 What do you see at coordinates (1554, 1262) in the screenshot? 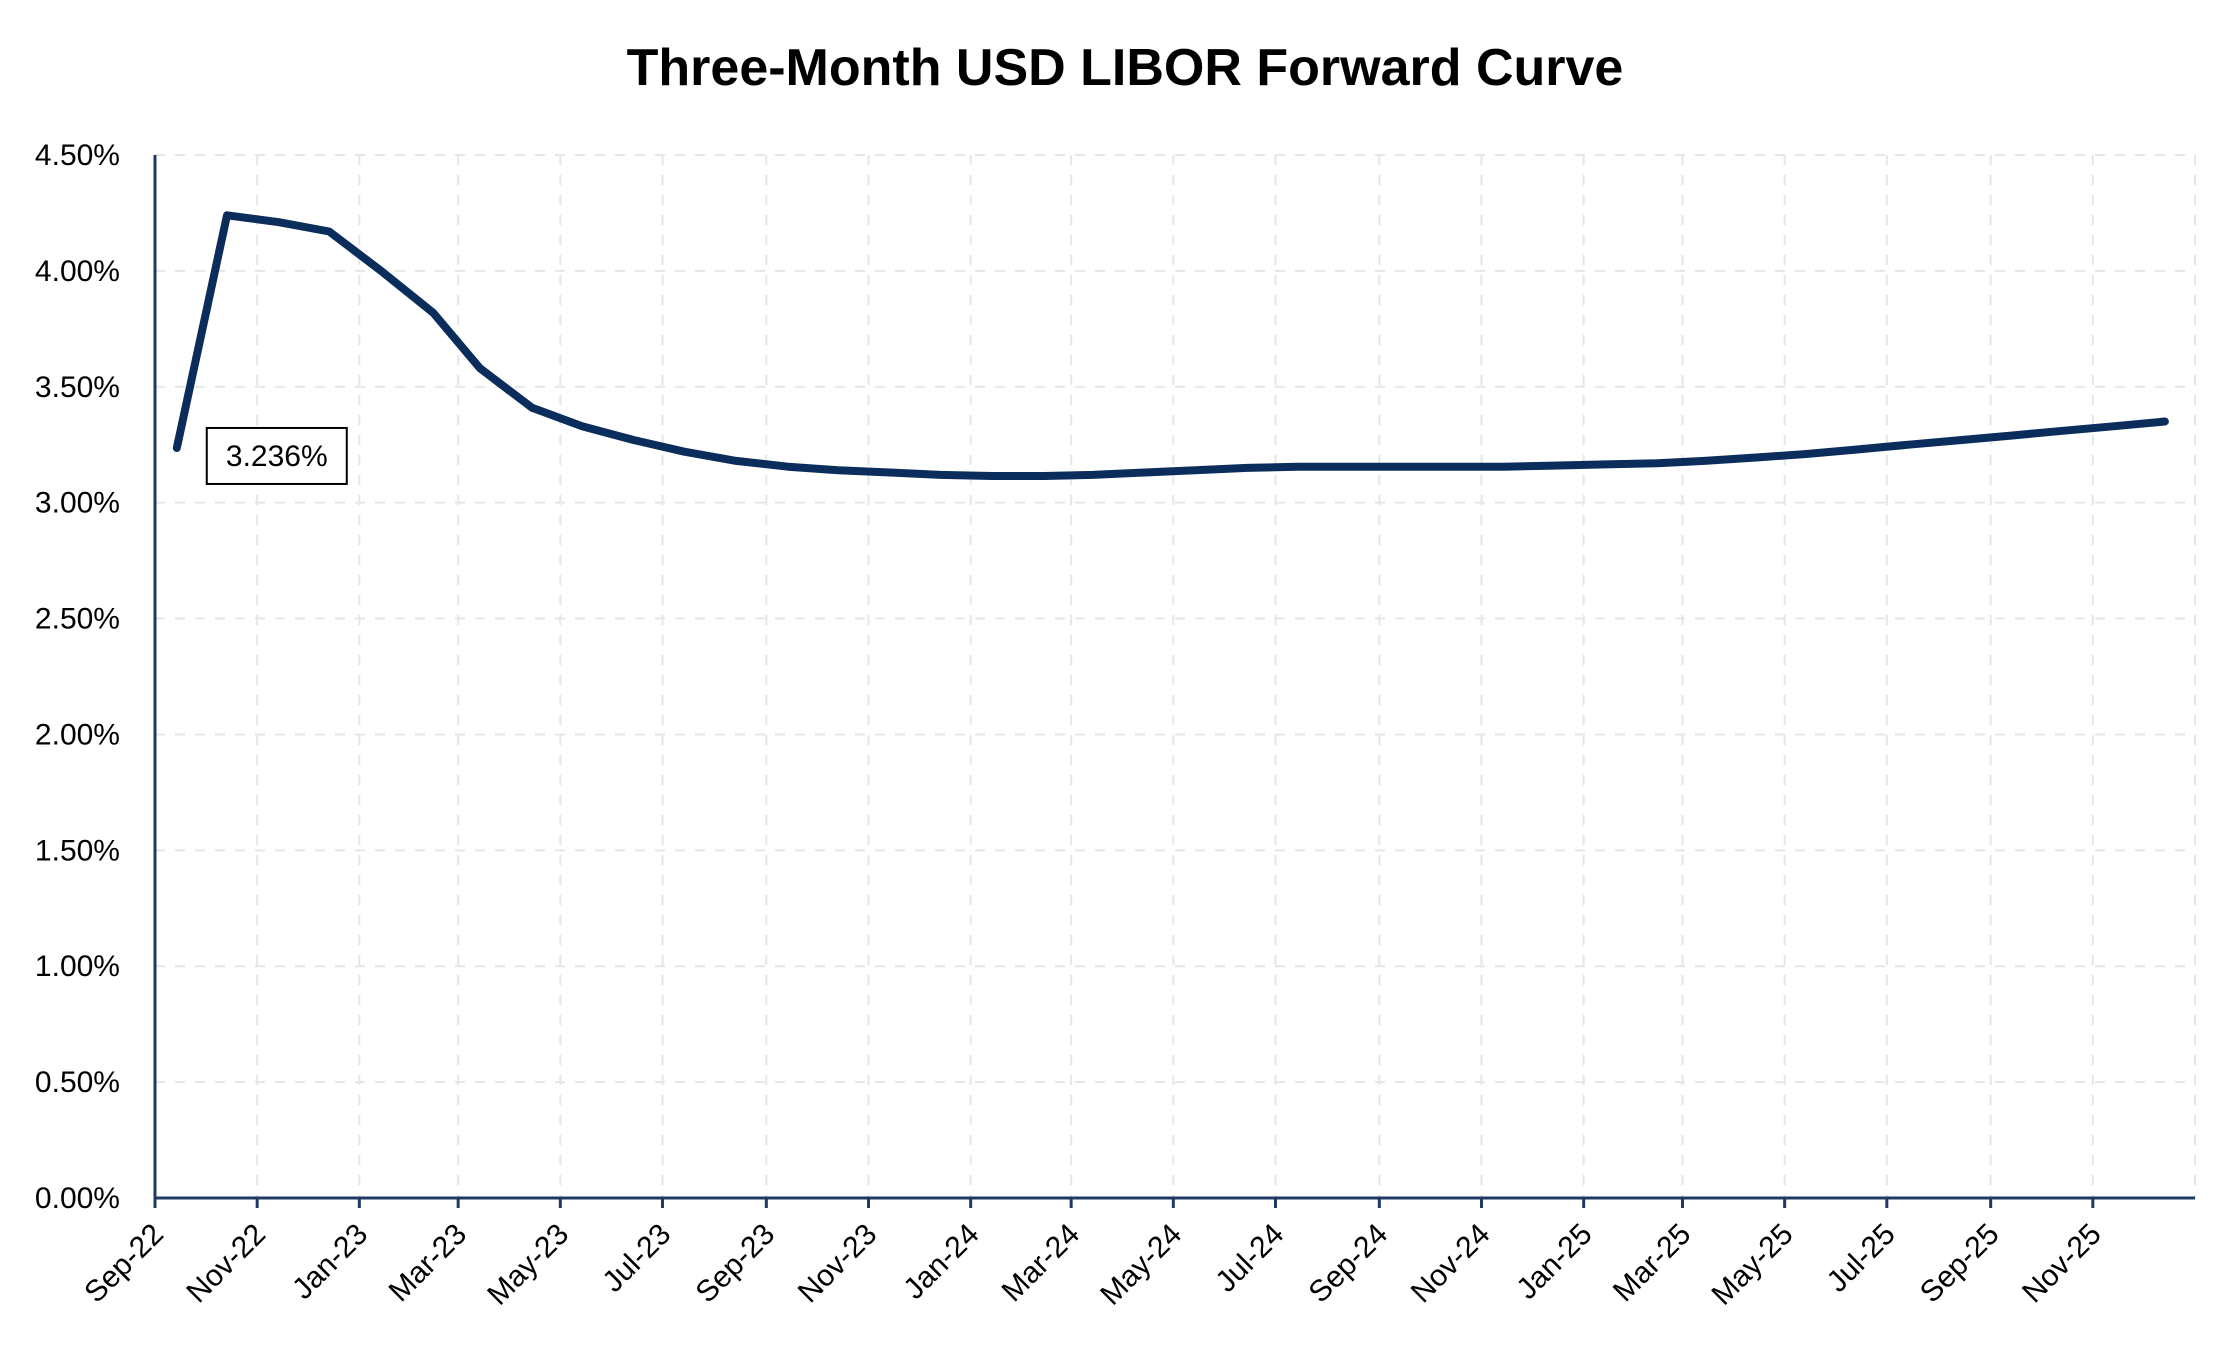
I see `x-tick-label: Jan-25` at bounding box center [1554, 1262].